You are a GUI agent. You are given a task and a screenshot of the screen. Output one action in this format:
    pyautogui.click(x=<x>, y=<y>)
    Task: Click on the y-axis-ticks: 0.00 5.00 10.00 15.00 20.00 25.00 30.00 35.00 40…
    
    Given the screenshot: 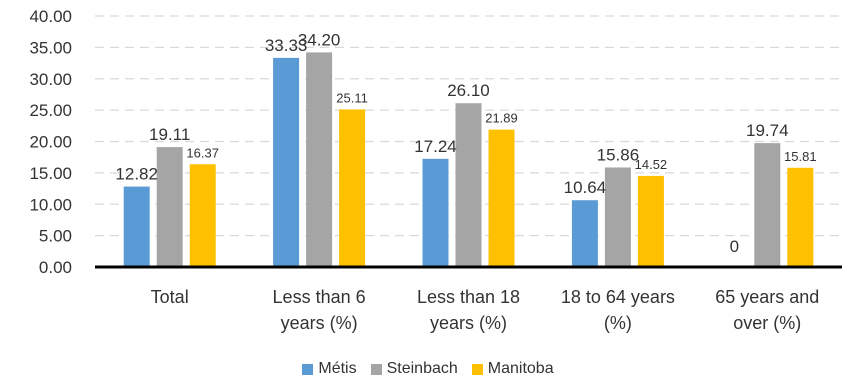 What is the action you would take?
    pyautogui.click(x=50, y=142)
    